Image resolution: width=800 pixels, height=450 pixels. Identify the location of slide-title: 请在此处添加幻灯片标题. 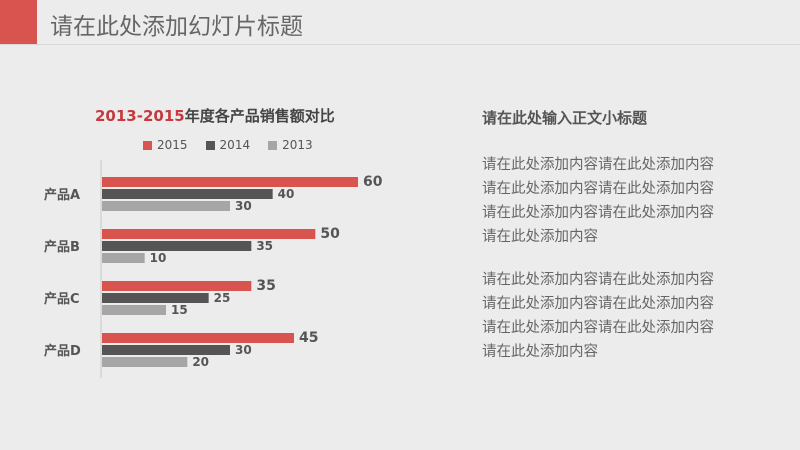
(176, 27).